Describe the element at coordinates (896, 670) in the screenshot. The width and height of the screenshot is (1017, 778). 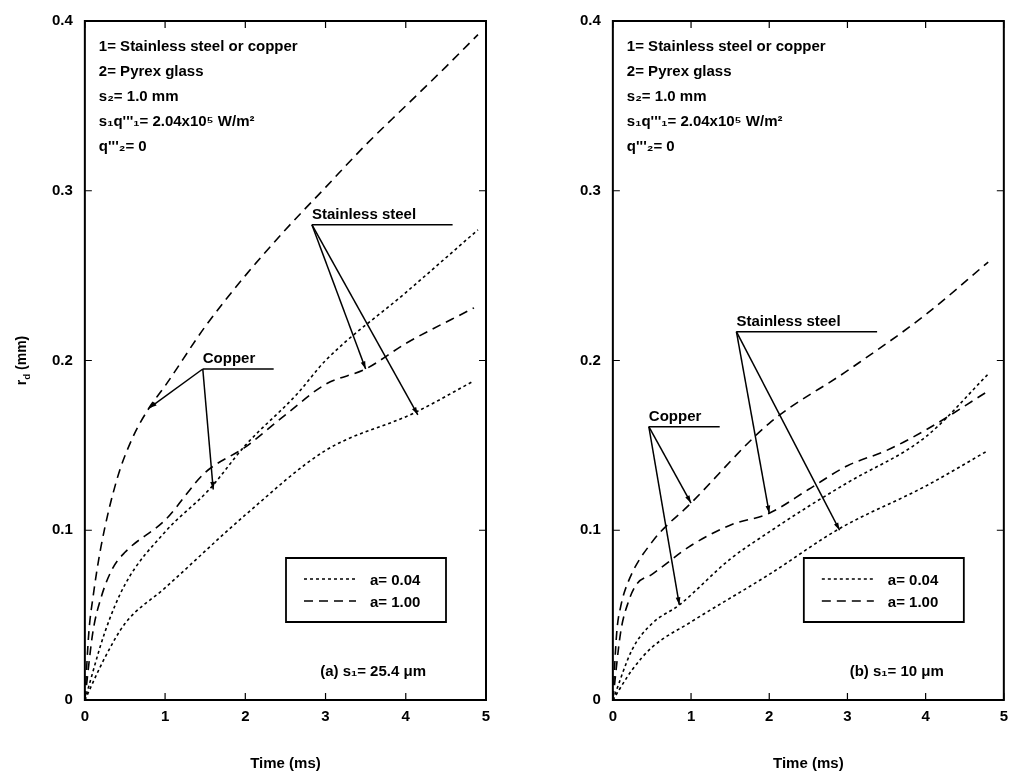
I see `text: (b) s₁= 10 μm` at that location.